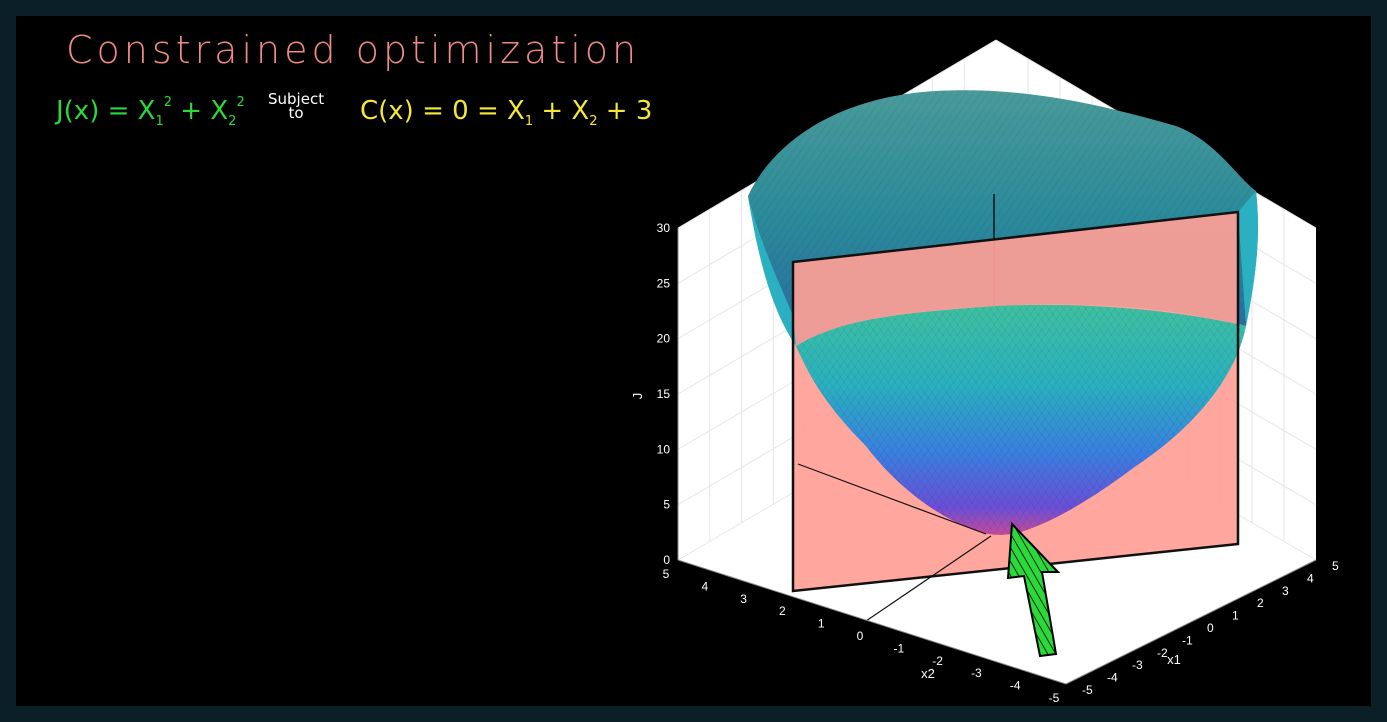 Image resolution: width=1387 pixels, height=722 pixels. Describe the element at coordinates (1260, 603) in the screenshot. I see `x1-tick-label: 2` at that location.